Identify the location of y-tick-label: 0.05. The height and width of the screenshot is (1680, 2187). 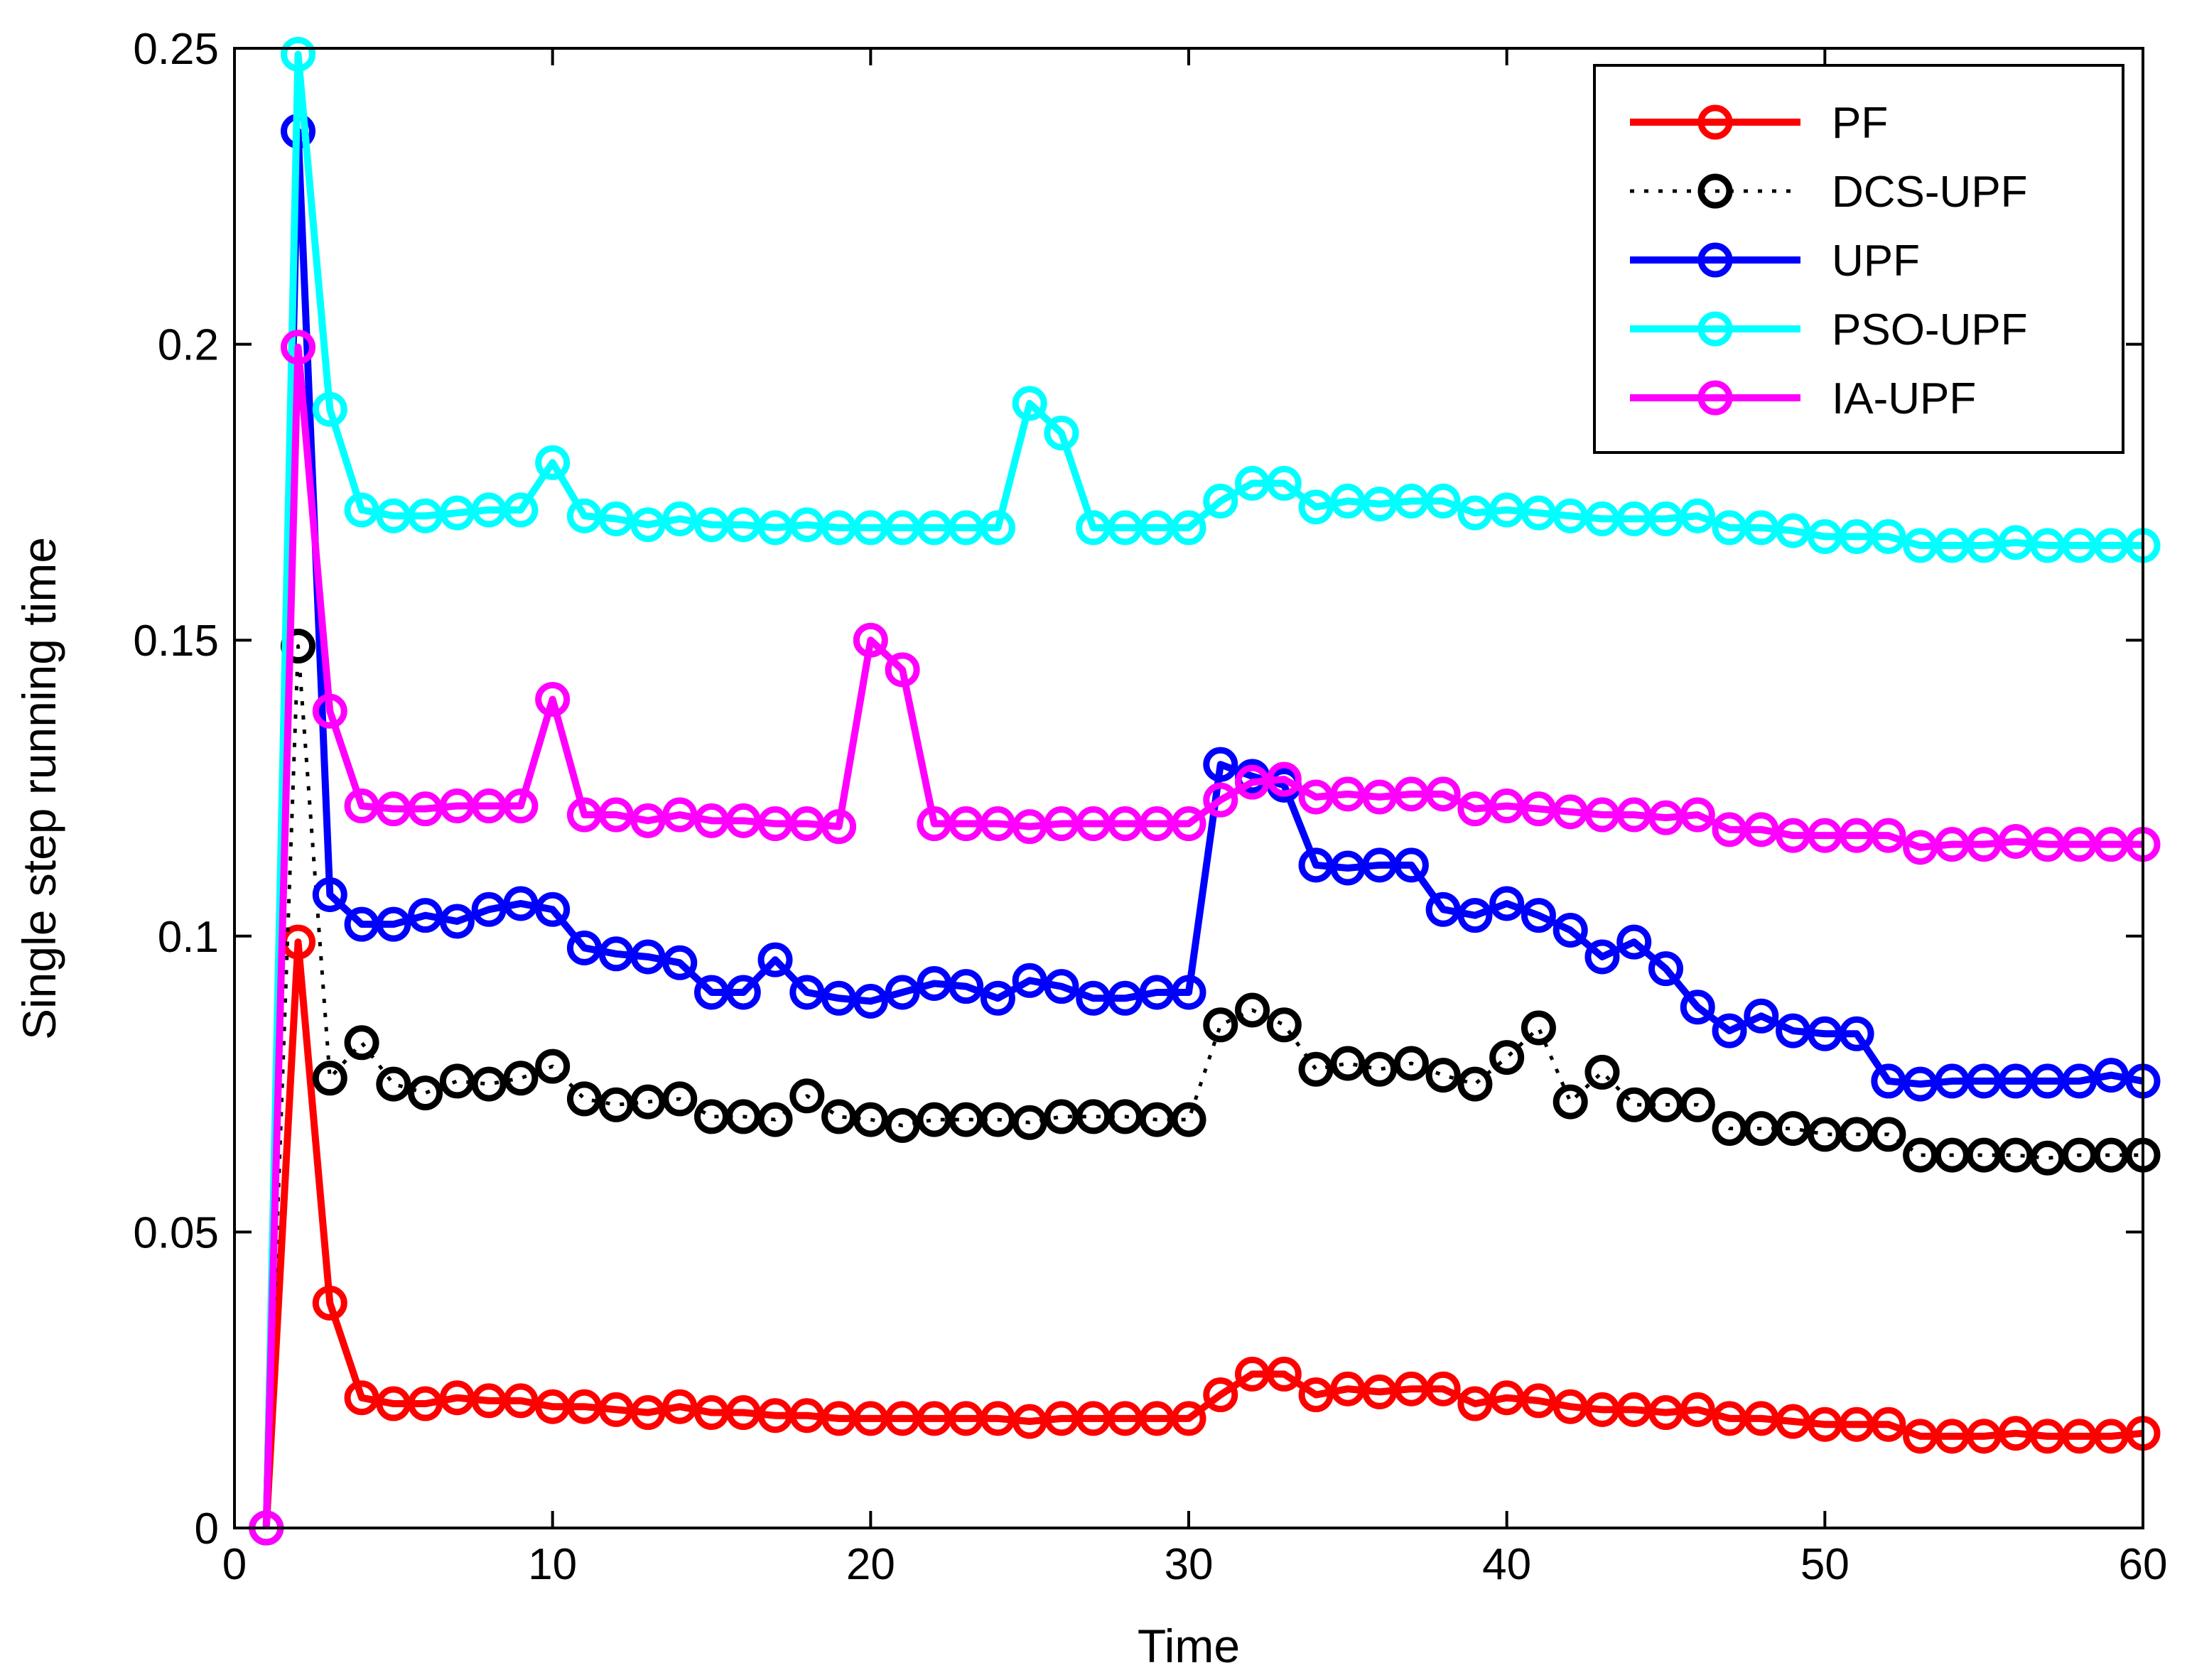
(176, 1233).